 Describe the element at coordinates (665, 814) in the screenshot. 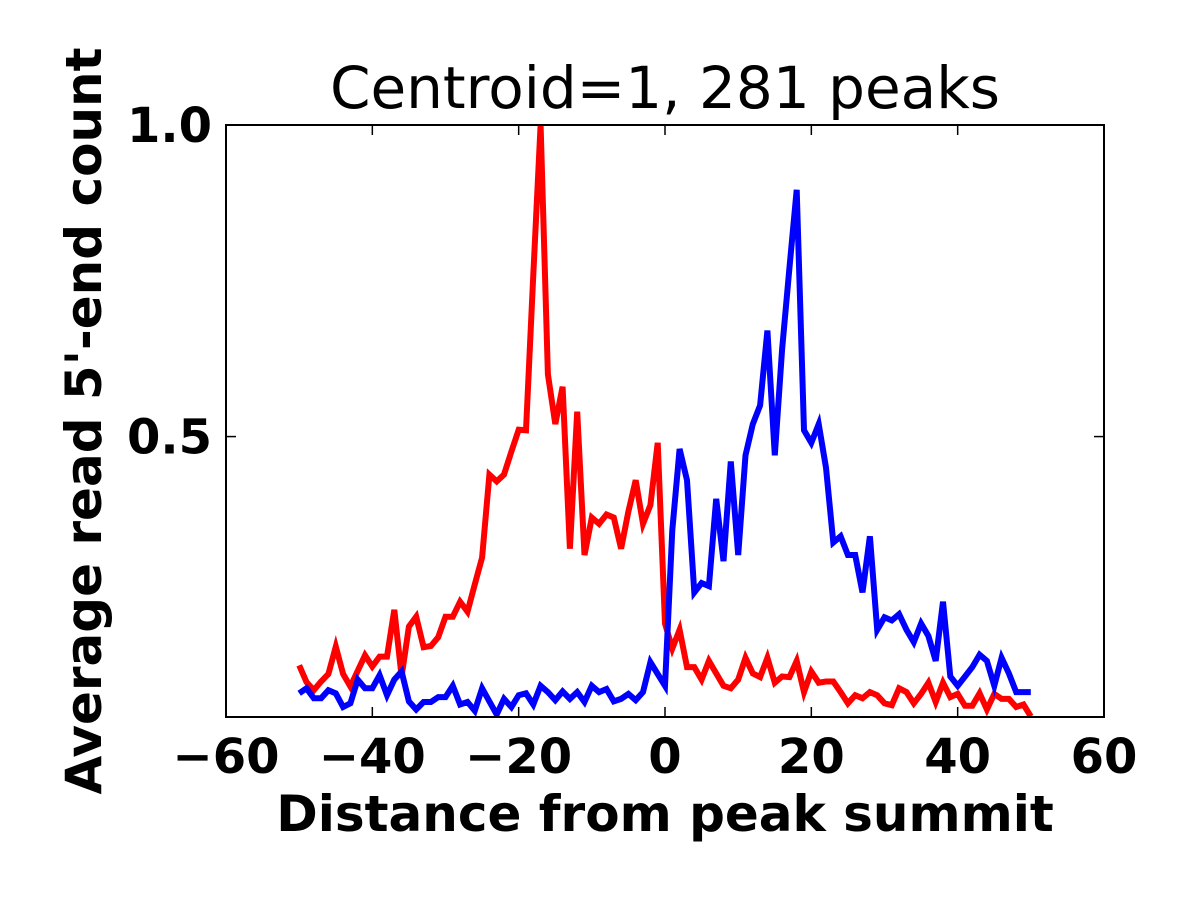

I see `x-axis-label: Distance from peak summit` at that location.